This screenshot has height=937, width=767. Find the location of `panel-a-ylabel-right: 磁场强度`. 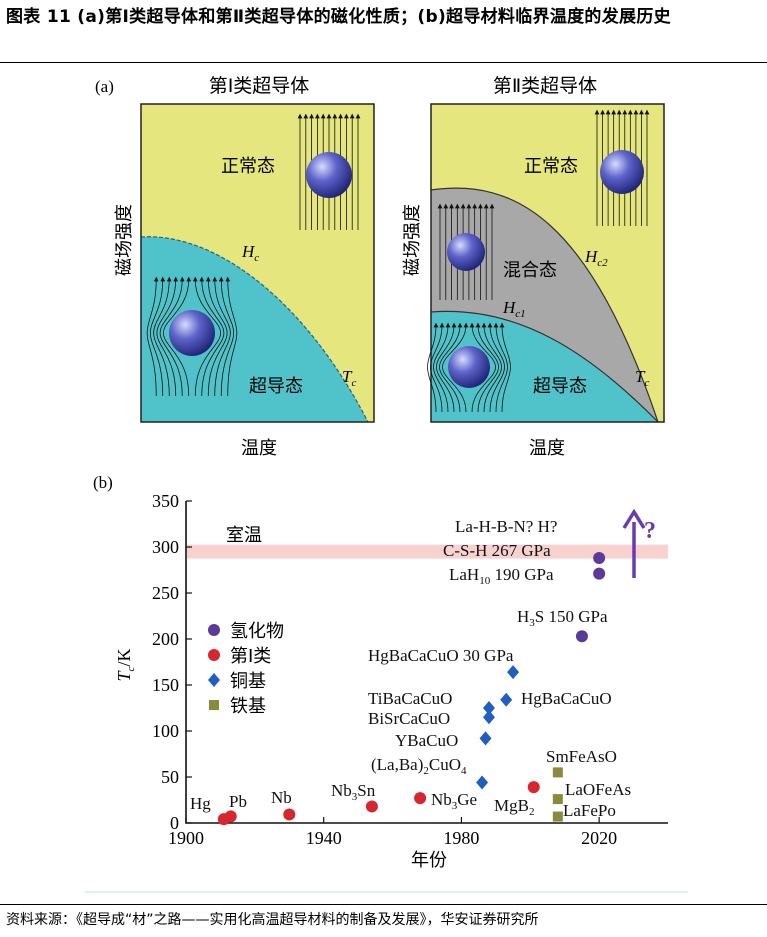

panel-a-ylabel-right: 磁场强度 is located at coordinates (412, 240).